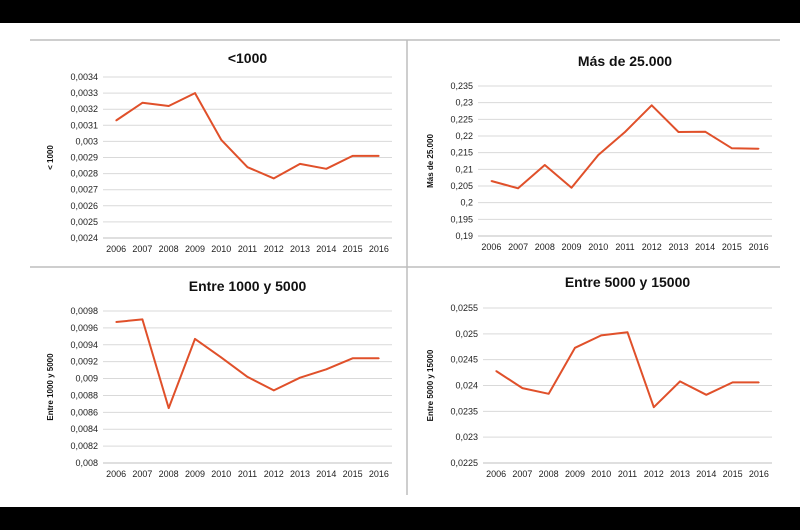  I want to click on chart-title: Entre 1000 y 5000, so click(248, 286).